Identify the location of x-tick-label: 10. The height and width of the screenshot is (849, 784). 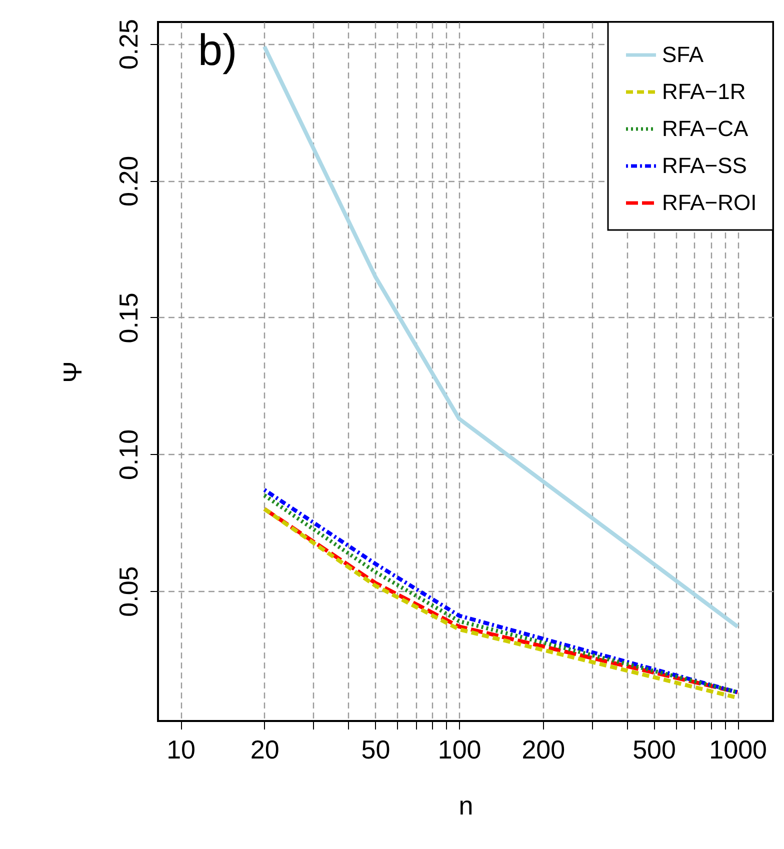
(181, 749).